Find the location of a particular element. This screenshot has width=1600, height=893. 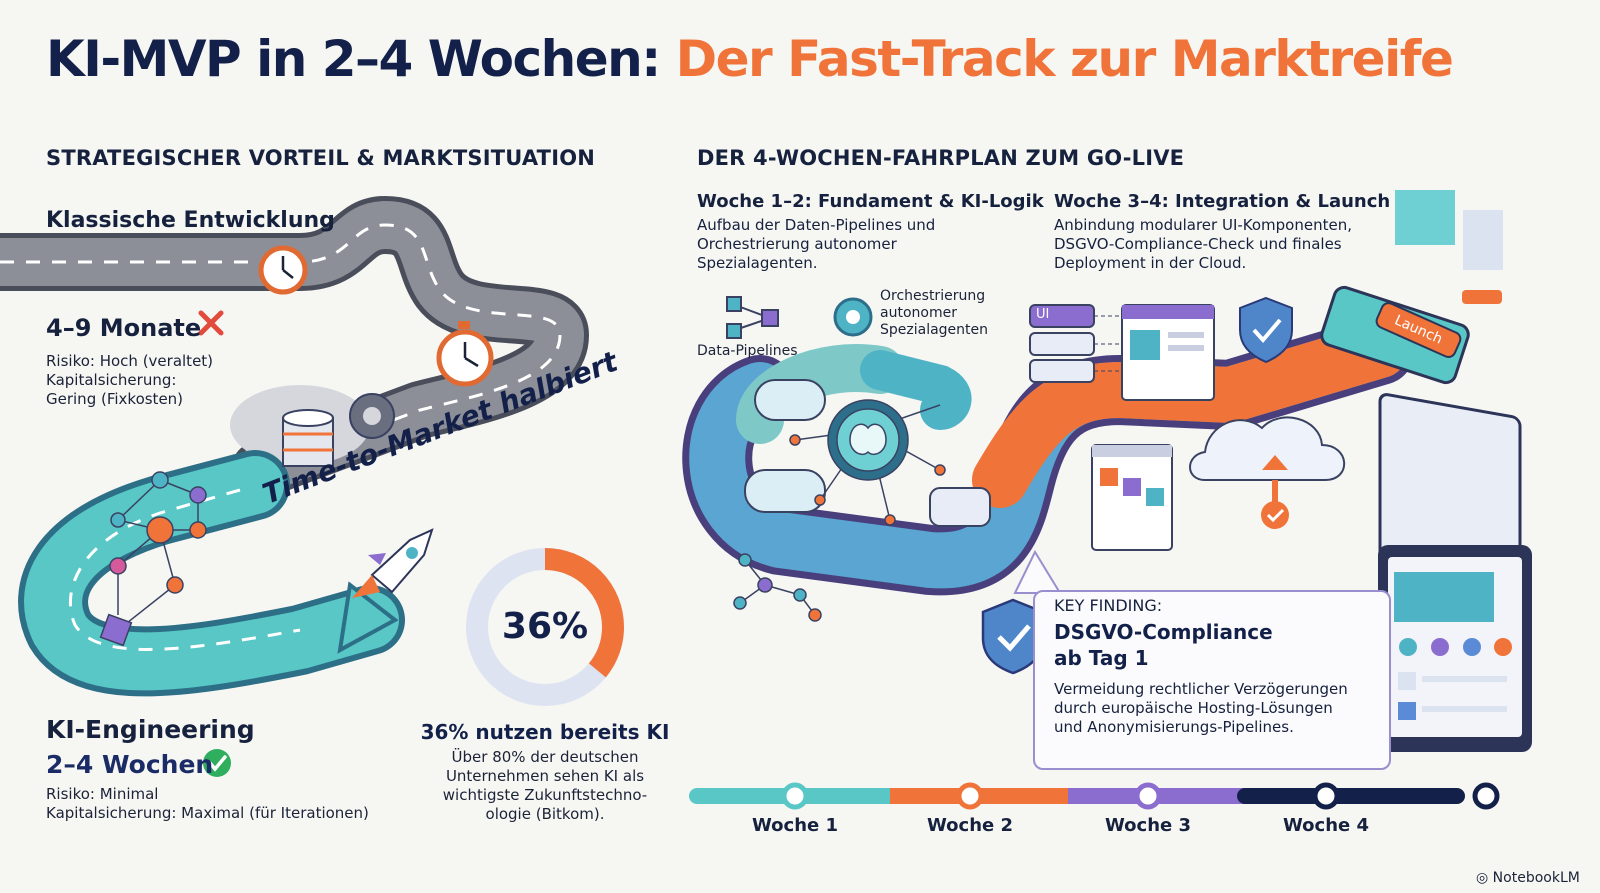

brand-footer: ◎ NotebookLM is located at coordinates (1528, 878).